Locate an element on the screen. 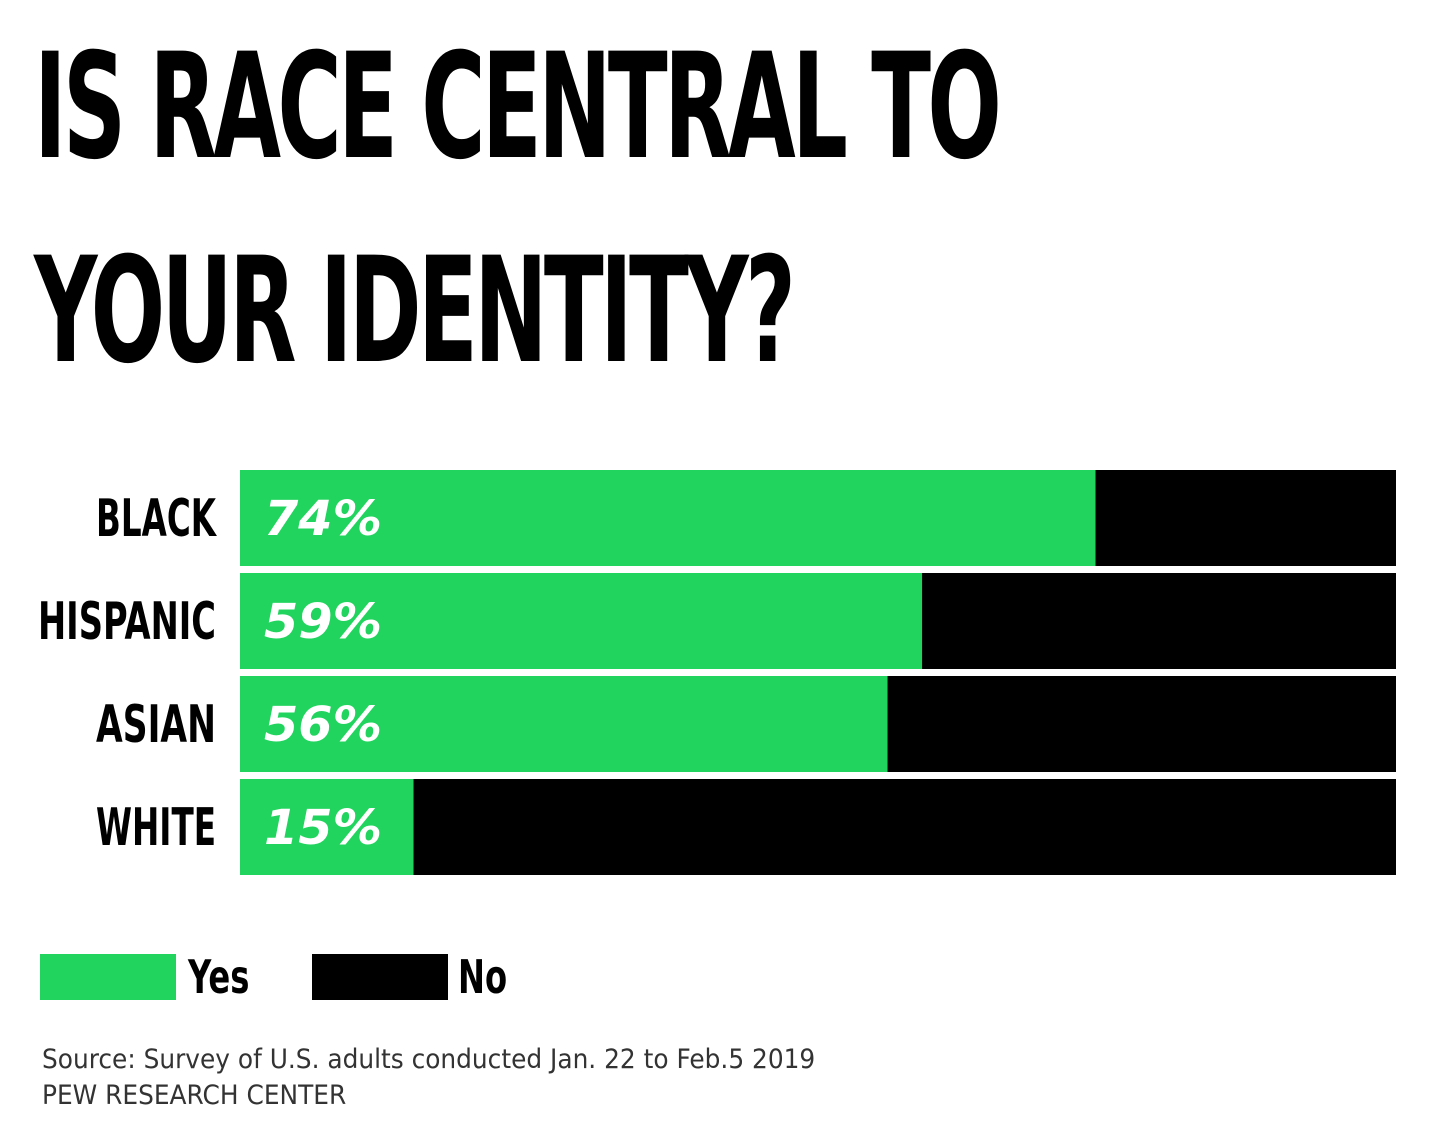  value-label-asian: 56% is located at coordinates (323, 725).